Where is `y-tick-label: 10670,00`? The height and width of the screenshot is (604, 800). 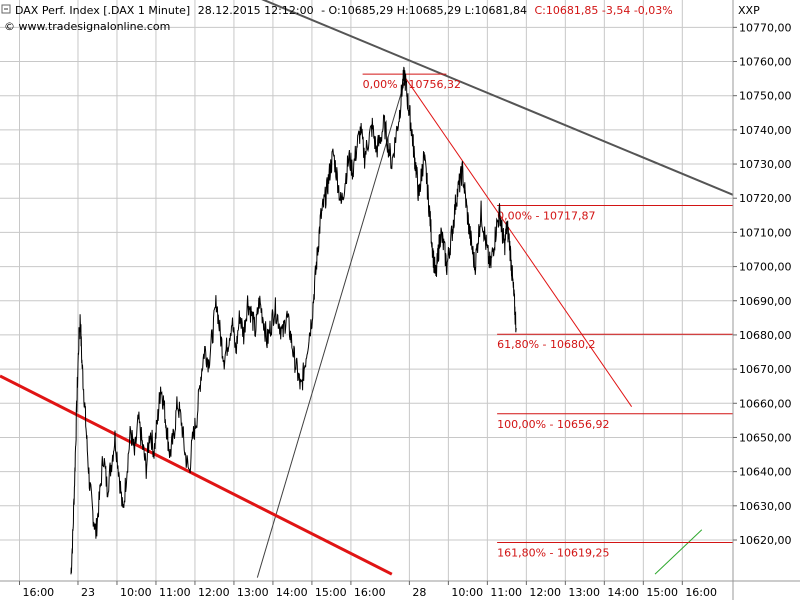 y-tick-label: 10670,00 is located at coordinates (765, 369).